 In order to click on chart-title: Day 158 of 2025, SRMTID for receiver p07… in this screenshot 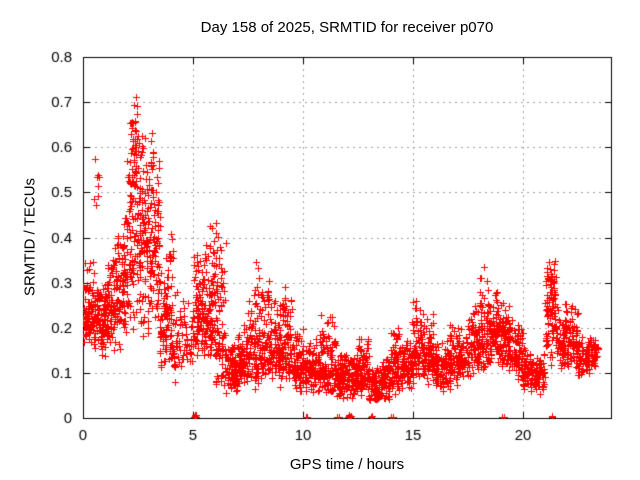, I will do `click(347, 27)`.